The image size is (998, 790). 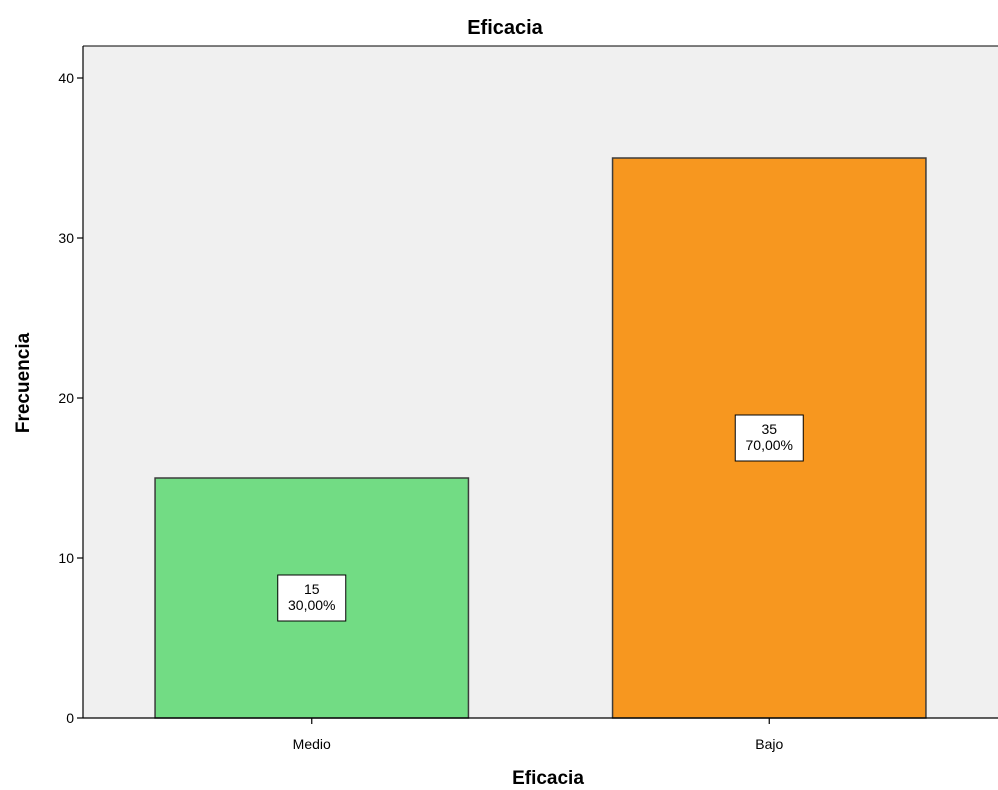 I want to click on data-label-count: 35, so click(x=769, y=429).